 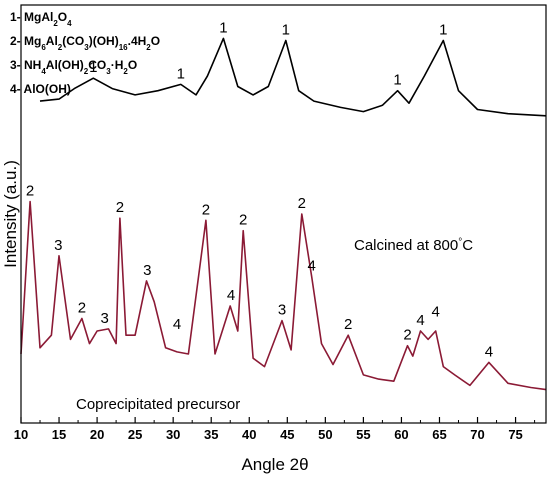 I want to click on x-tick-label: 35, so click(x=211, y=434).